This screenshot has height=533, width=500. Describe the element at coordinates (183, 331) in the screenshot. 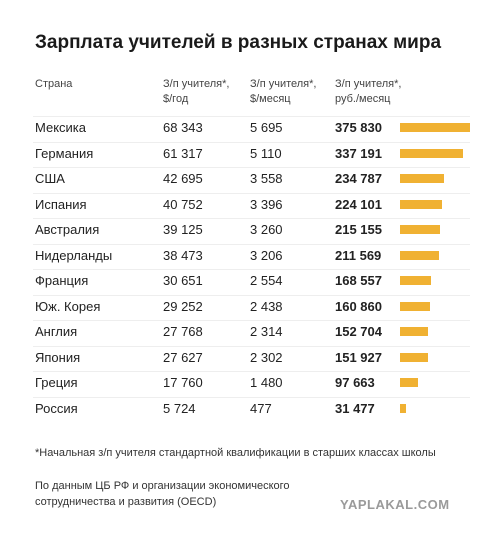

I see `usd-year: 27 768` at that location.